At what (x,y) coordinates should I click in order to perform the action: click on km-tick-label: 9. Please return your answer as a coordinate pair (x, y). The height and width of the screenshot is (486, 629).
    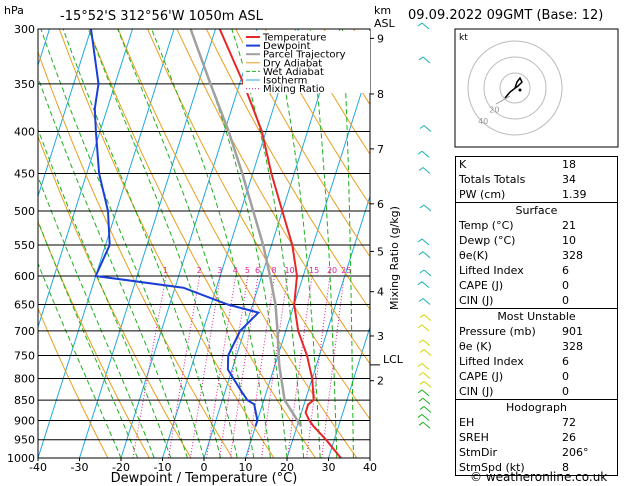
    Looking at the image, I should click on (380, 38).